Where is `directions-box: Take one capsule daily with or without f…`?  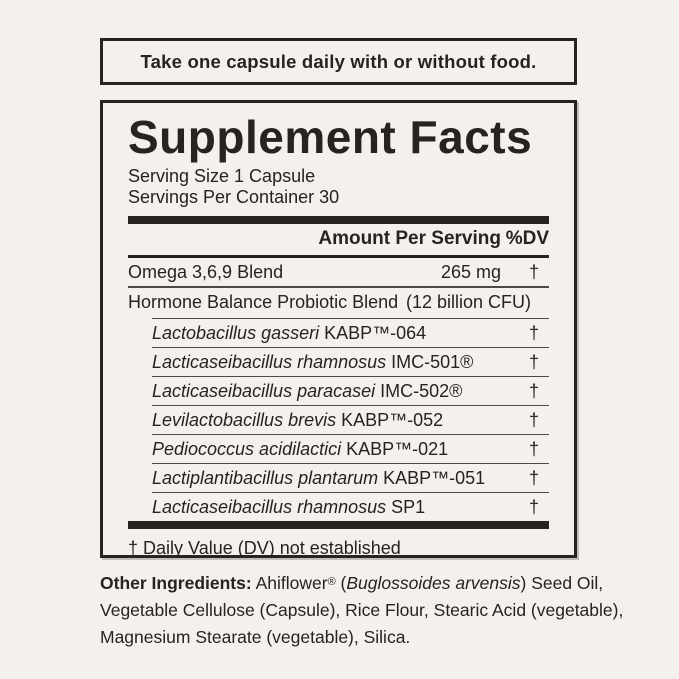
directions-box: Take one capsule daily with or without f… is located at coordinates (338, 61).